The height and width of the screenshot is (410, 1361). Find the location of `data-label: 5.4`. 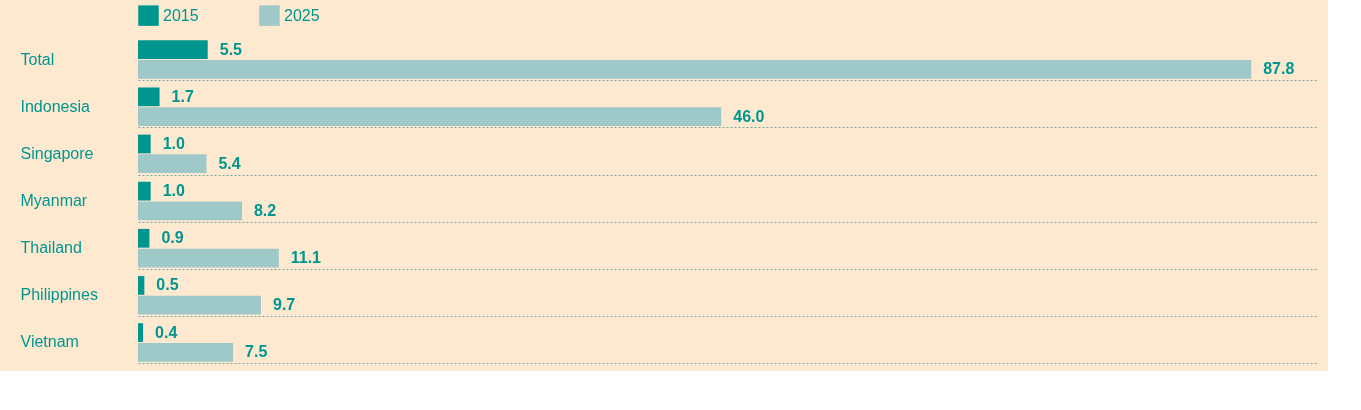

data-label: 5.4 is located at coordinates (229, 163).